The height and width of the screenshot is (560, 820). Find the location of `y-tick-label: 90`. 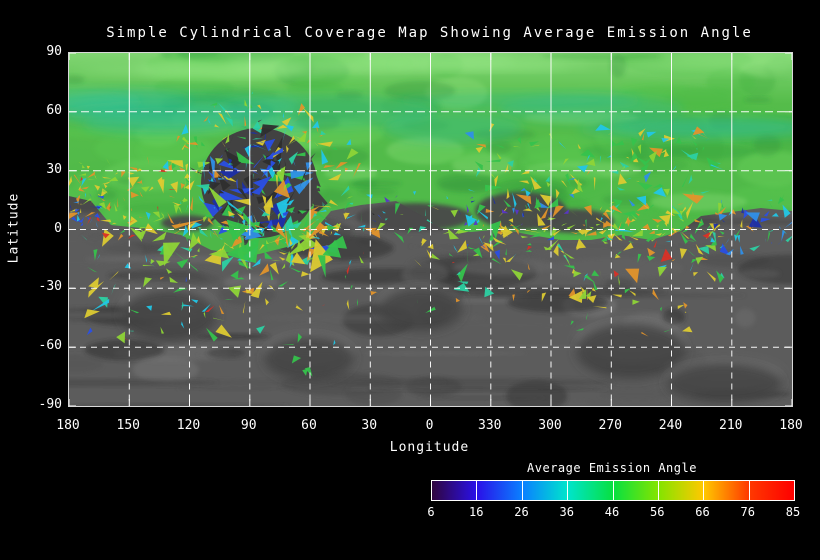

y-tick-label: 90 is located at coordinates (54, 51).